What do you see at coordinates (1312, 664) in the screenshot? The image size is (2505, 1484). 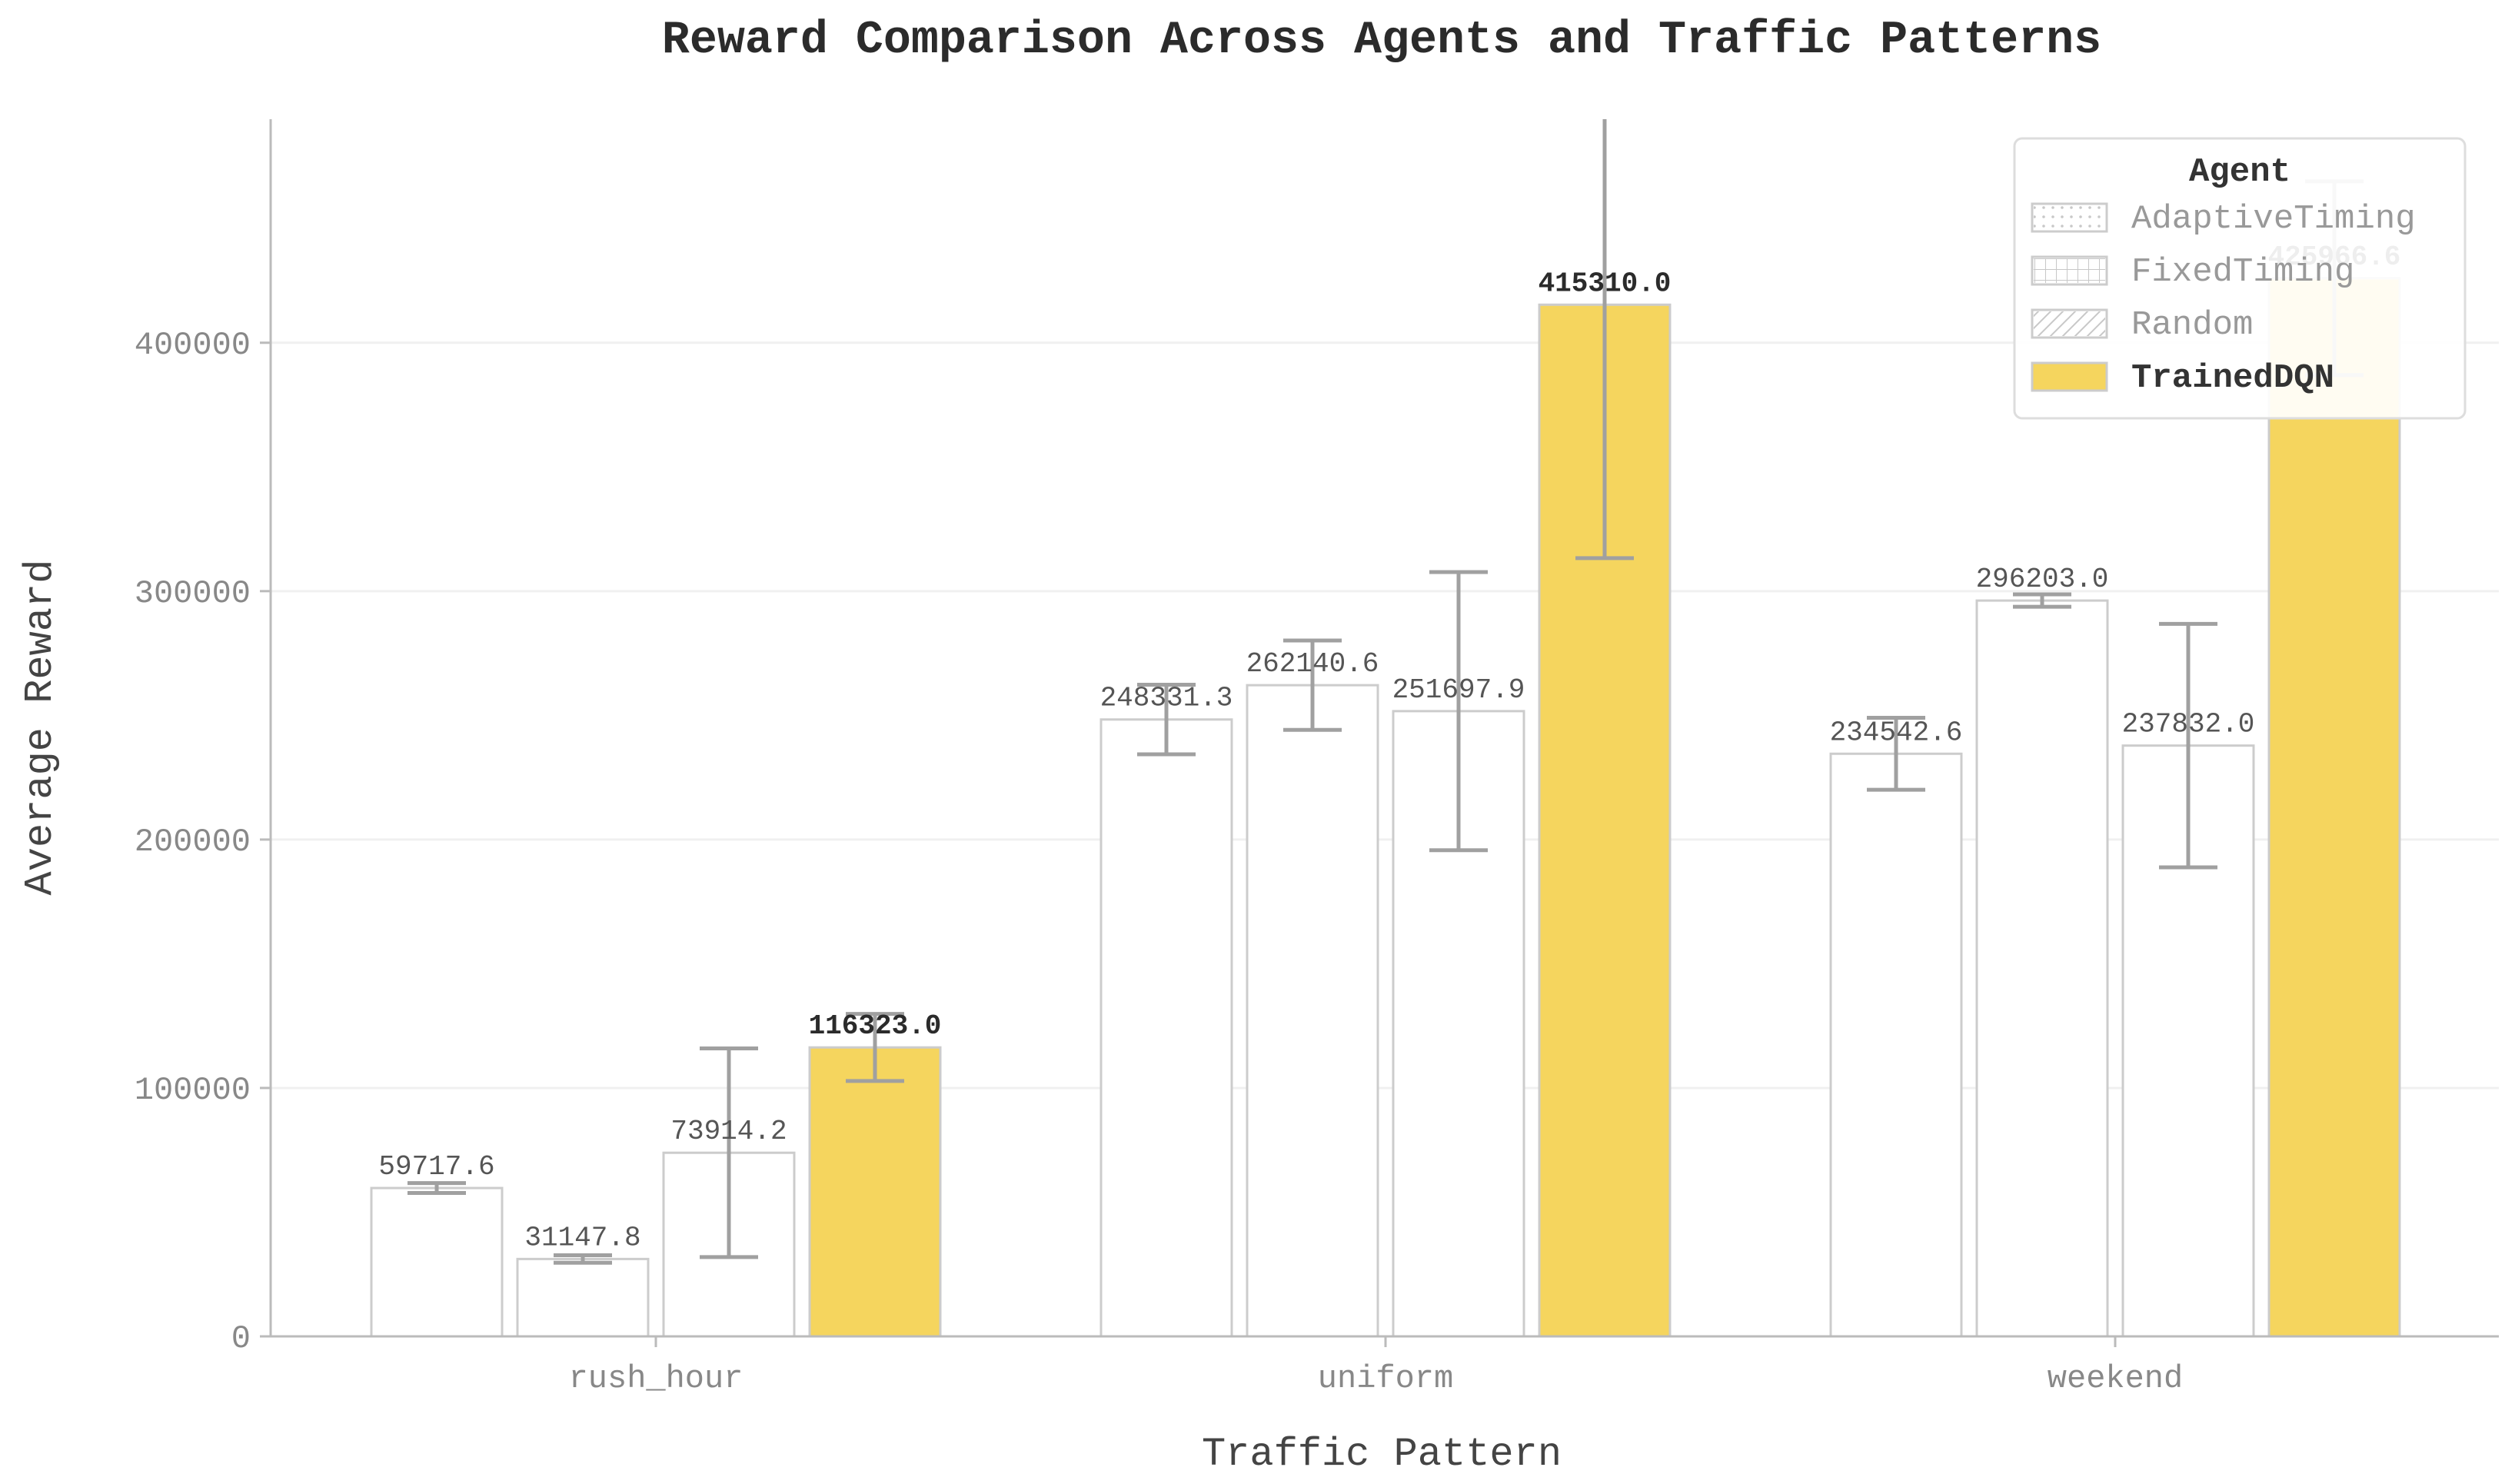 I see `data-label: 262140.6` at bounding box center [1312, 664].